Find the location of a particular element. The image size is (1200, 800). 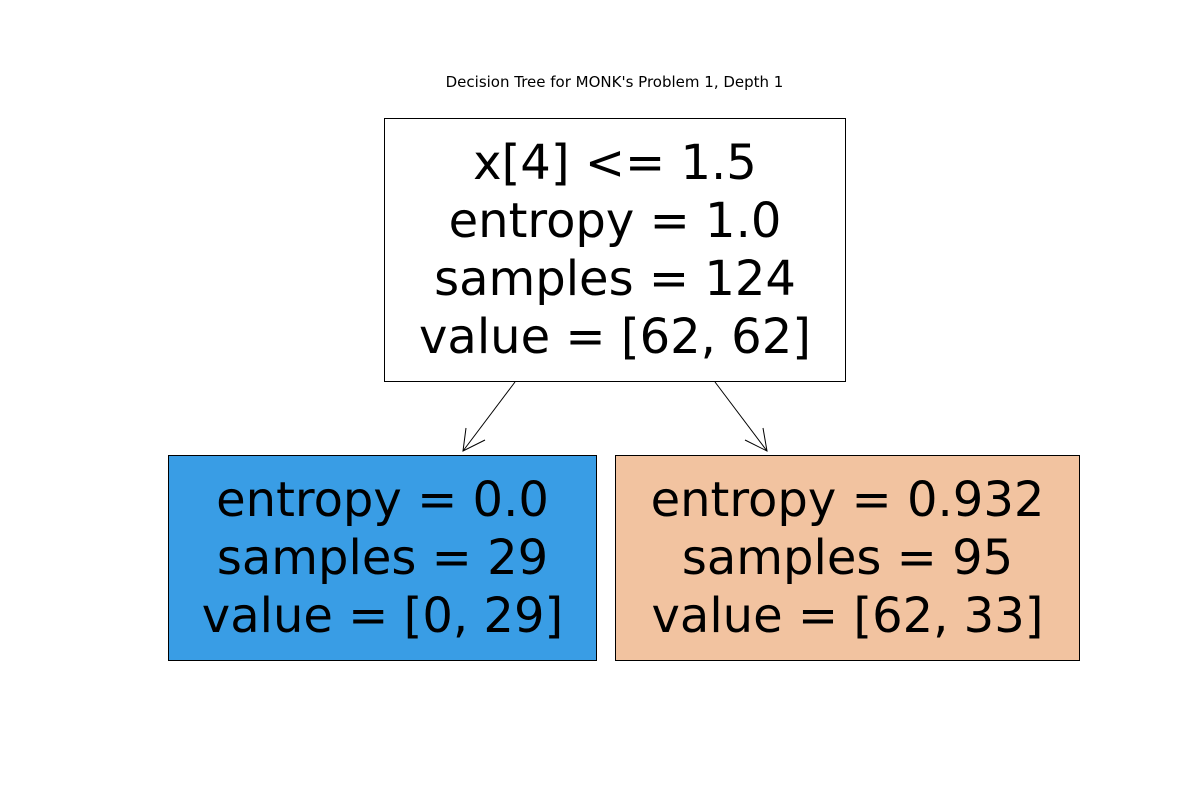

arrowhead-left is located at coordinates (474, 439).